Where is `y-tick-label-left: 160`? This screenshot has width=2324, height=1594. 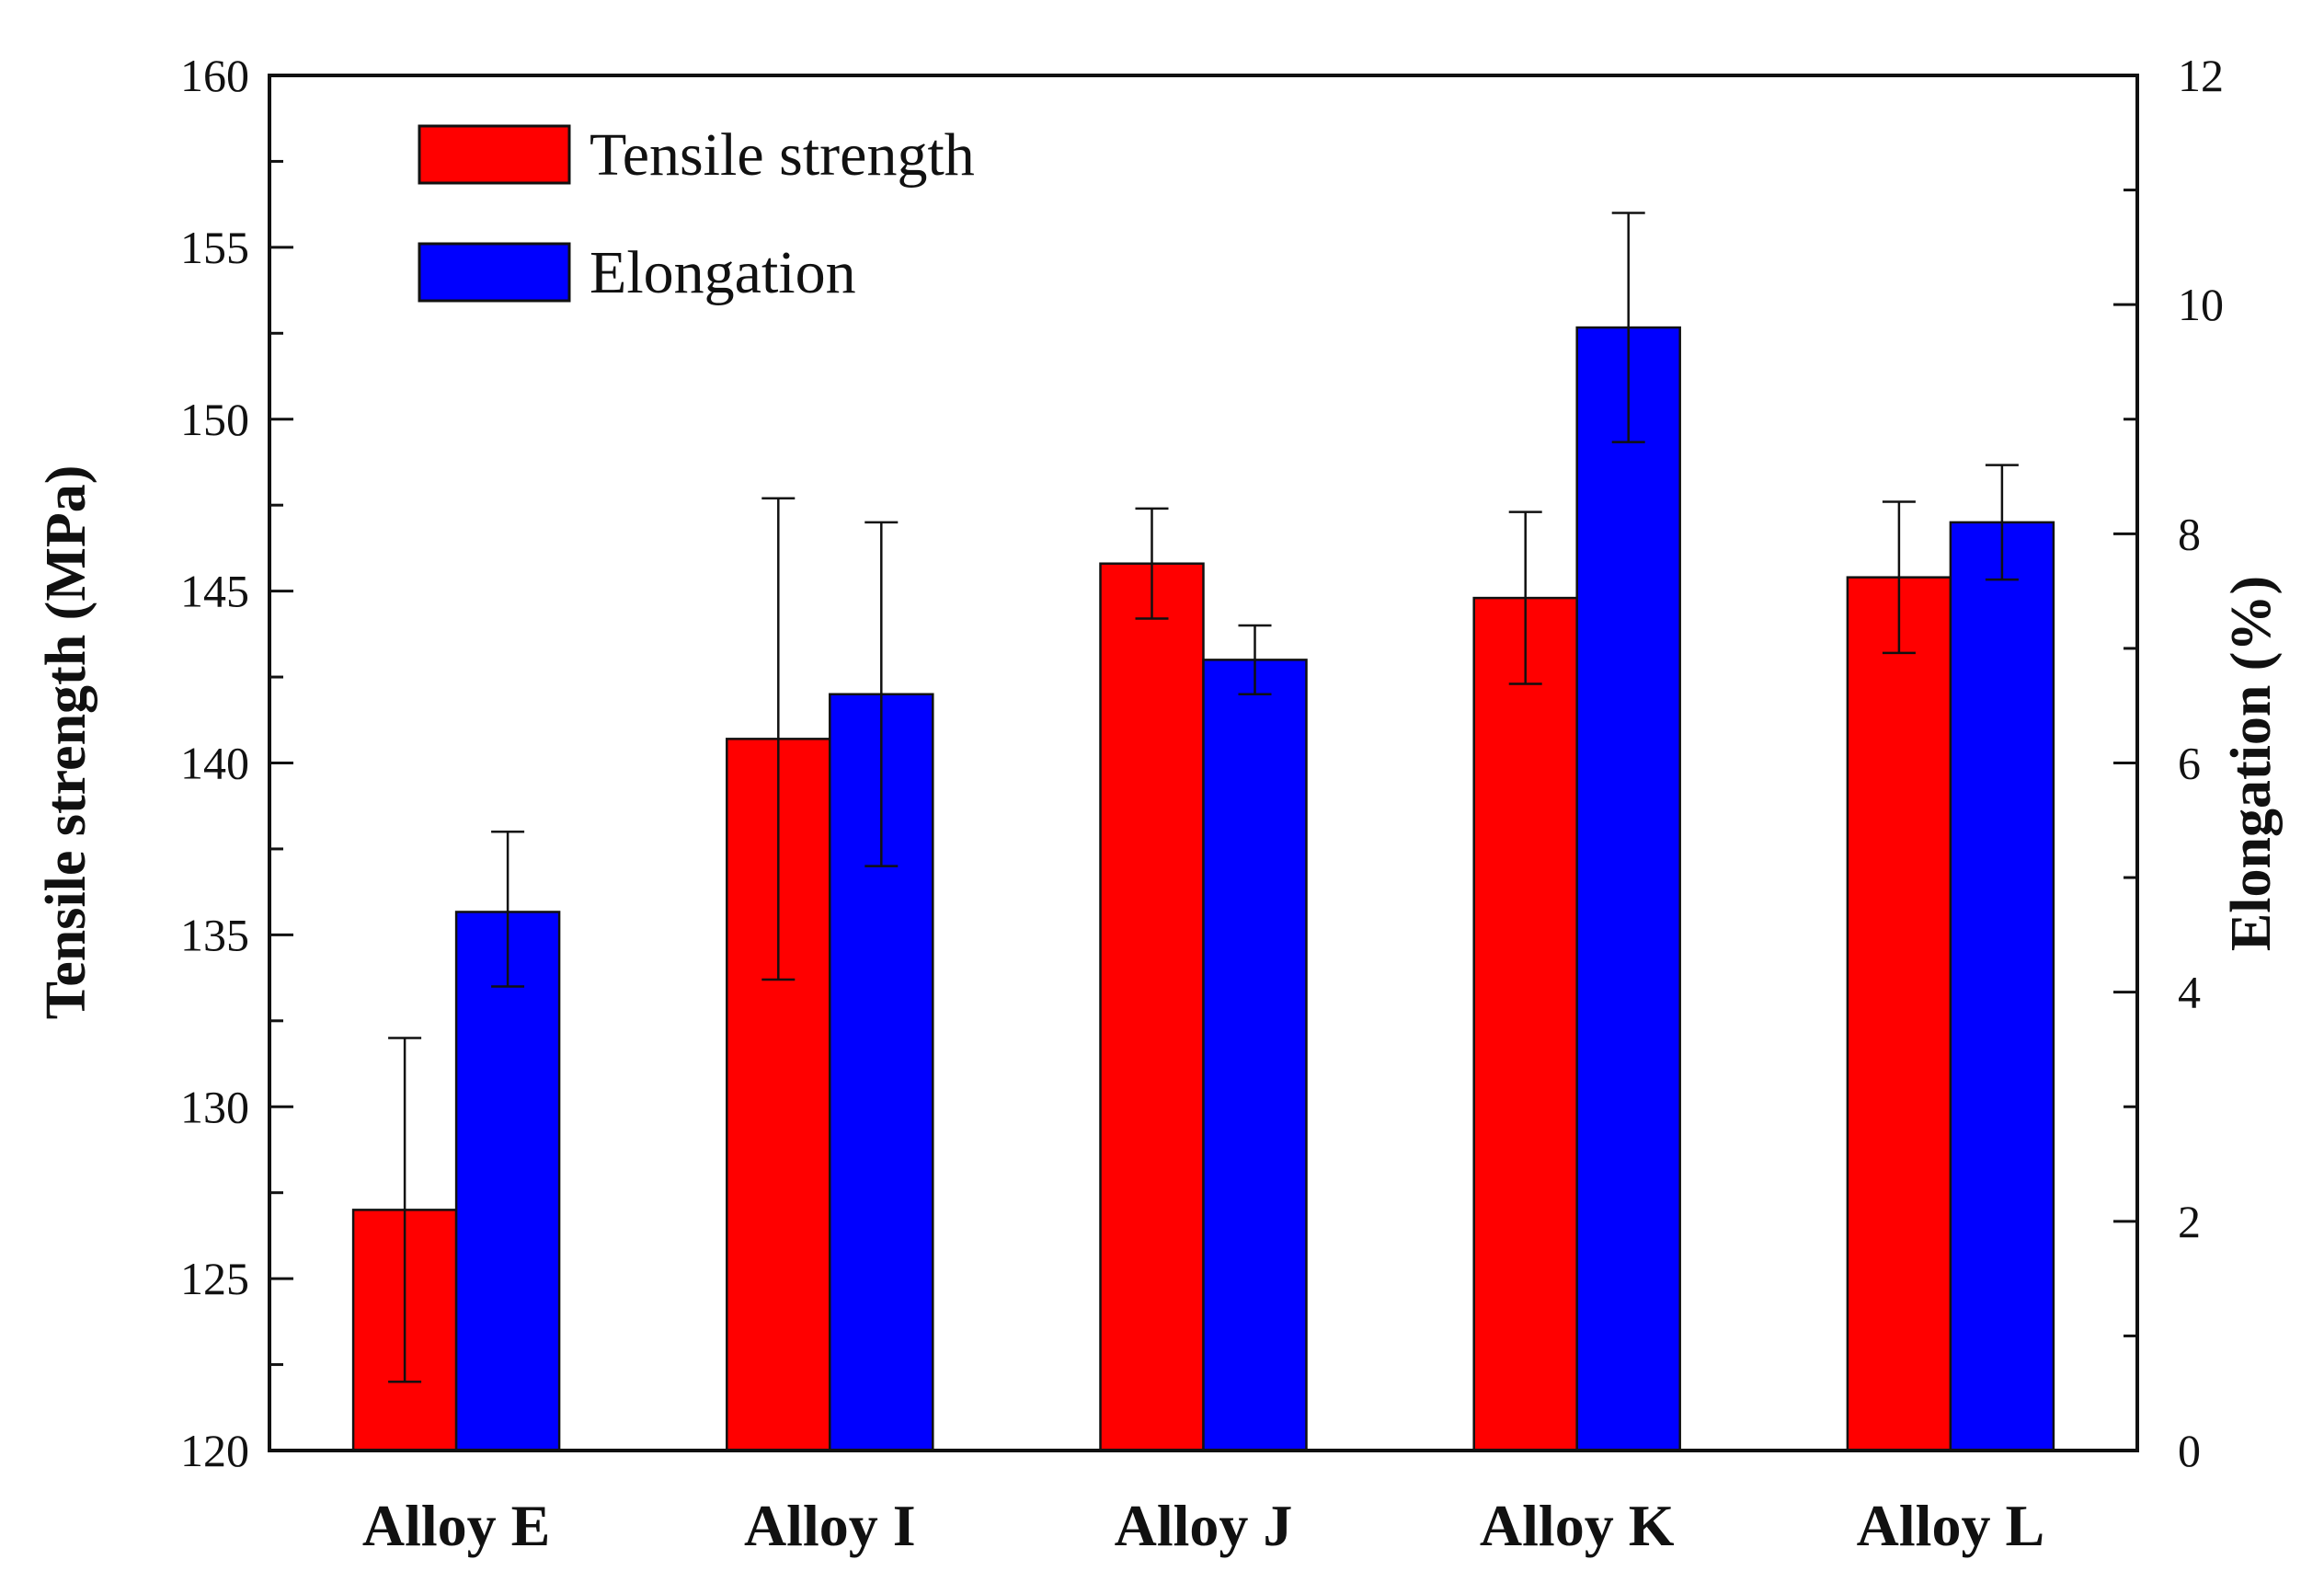
y-tick-label-left: 160 is located at coordinates (214, 75).